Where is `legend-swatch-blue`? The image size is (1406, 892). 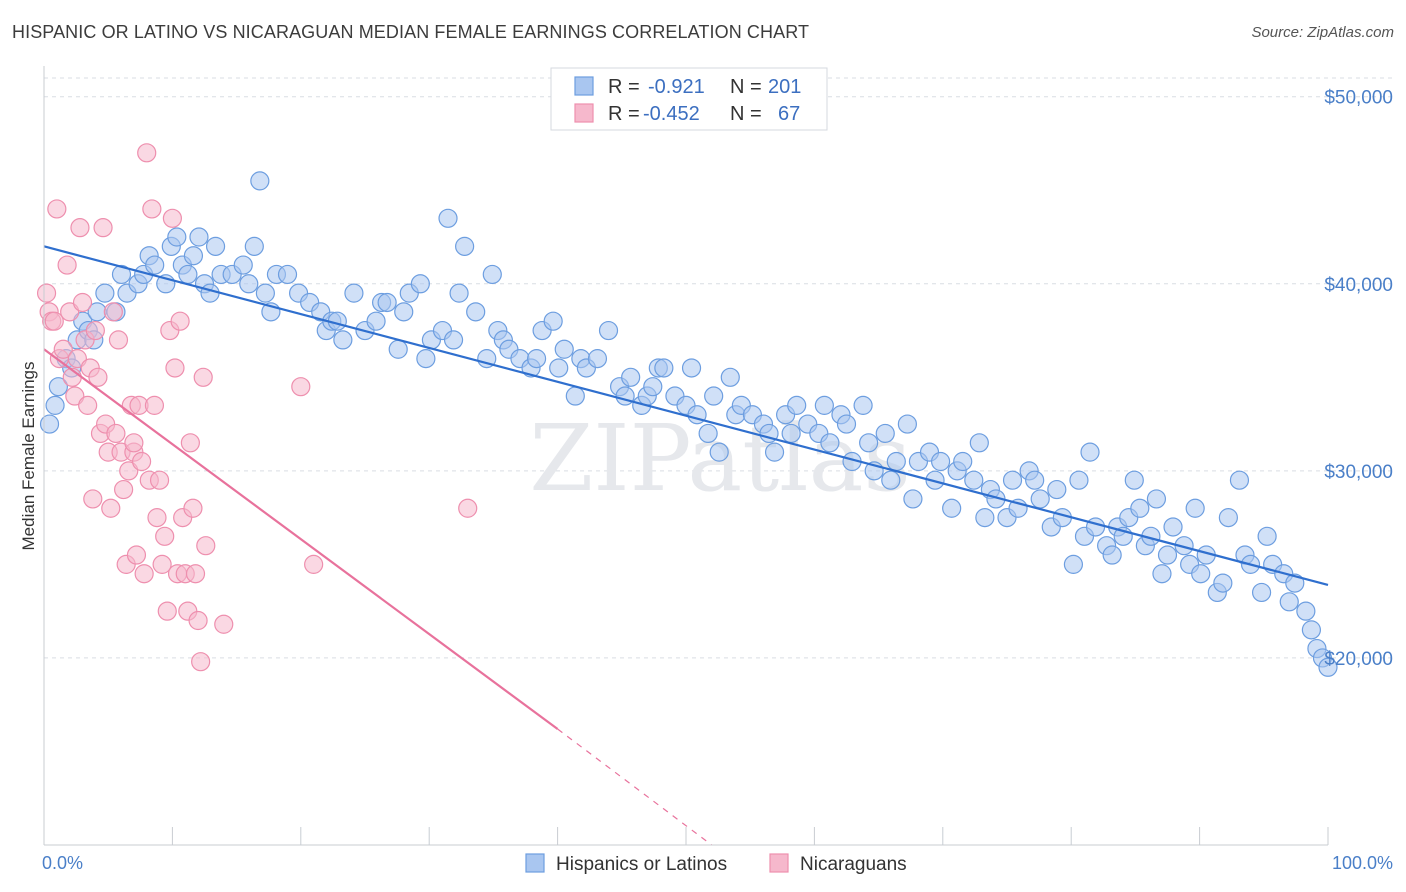
legend-swatch-blue is located at coordinates (584, 86).